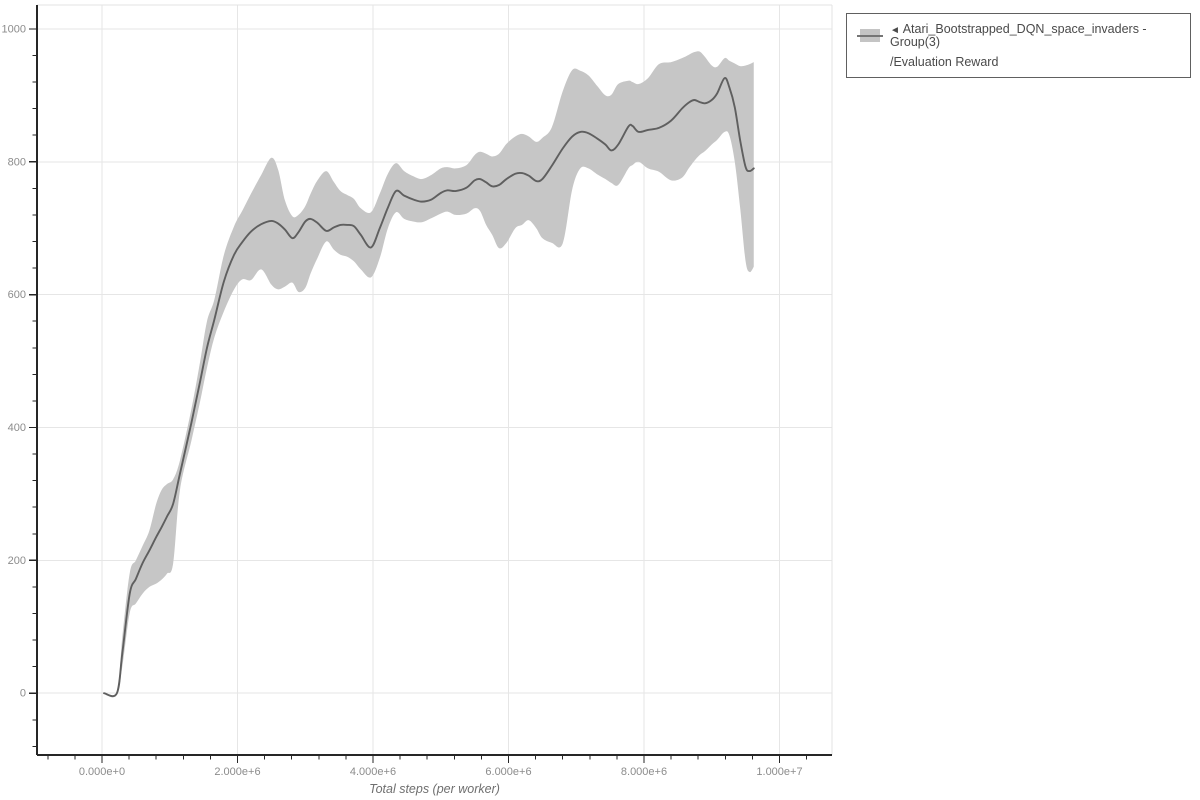 This screenshot has height=800, width=1200. Describe the element at coordinates (102, 772) in the screenshot. I see `x-tick-label: 0.000e+0` at that location.